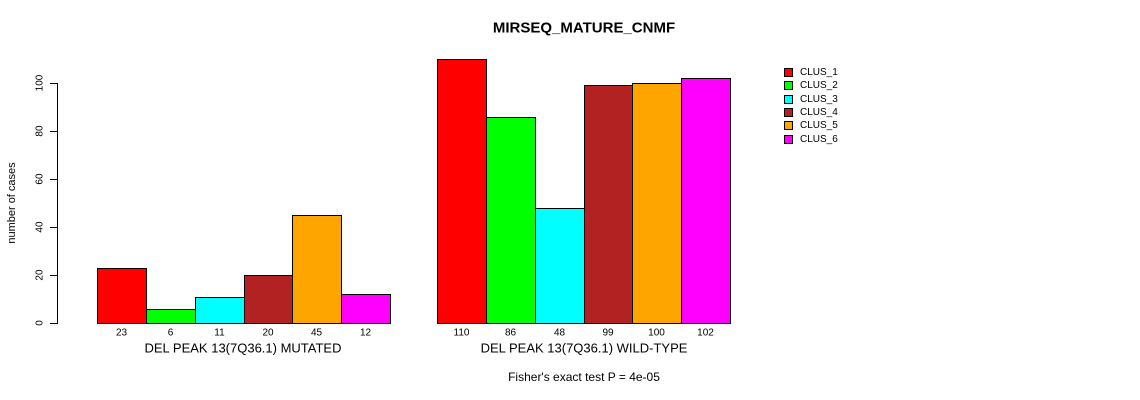 The height and width of the screenshot is (400, 1140). Describe the element at coordinates (243, 348) in the screenshot. I see `x-axis-title-mutated: DEL PEAK 13(7Q36.1) MUTATED` at that location.